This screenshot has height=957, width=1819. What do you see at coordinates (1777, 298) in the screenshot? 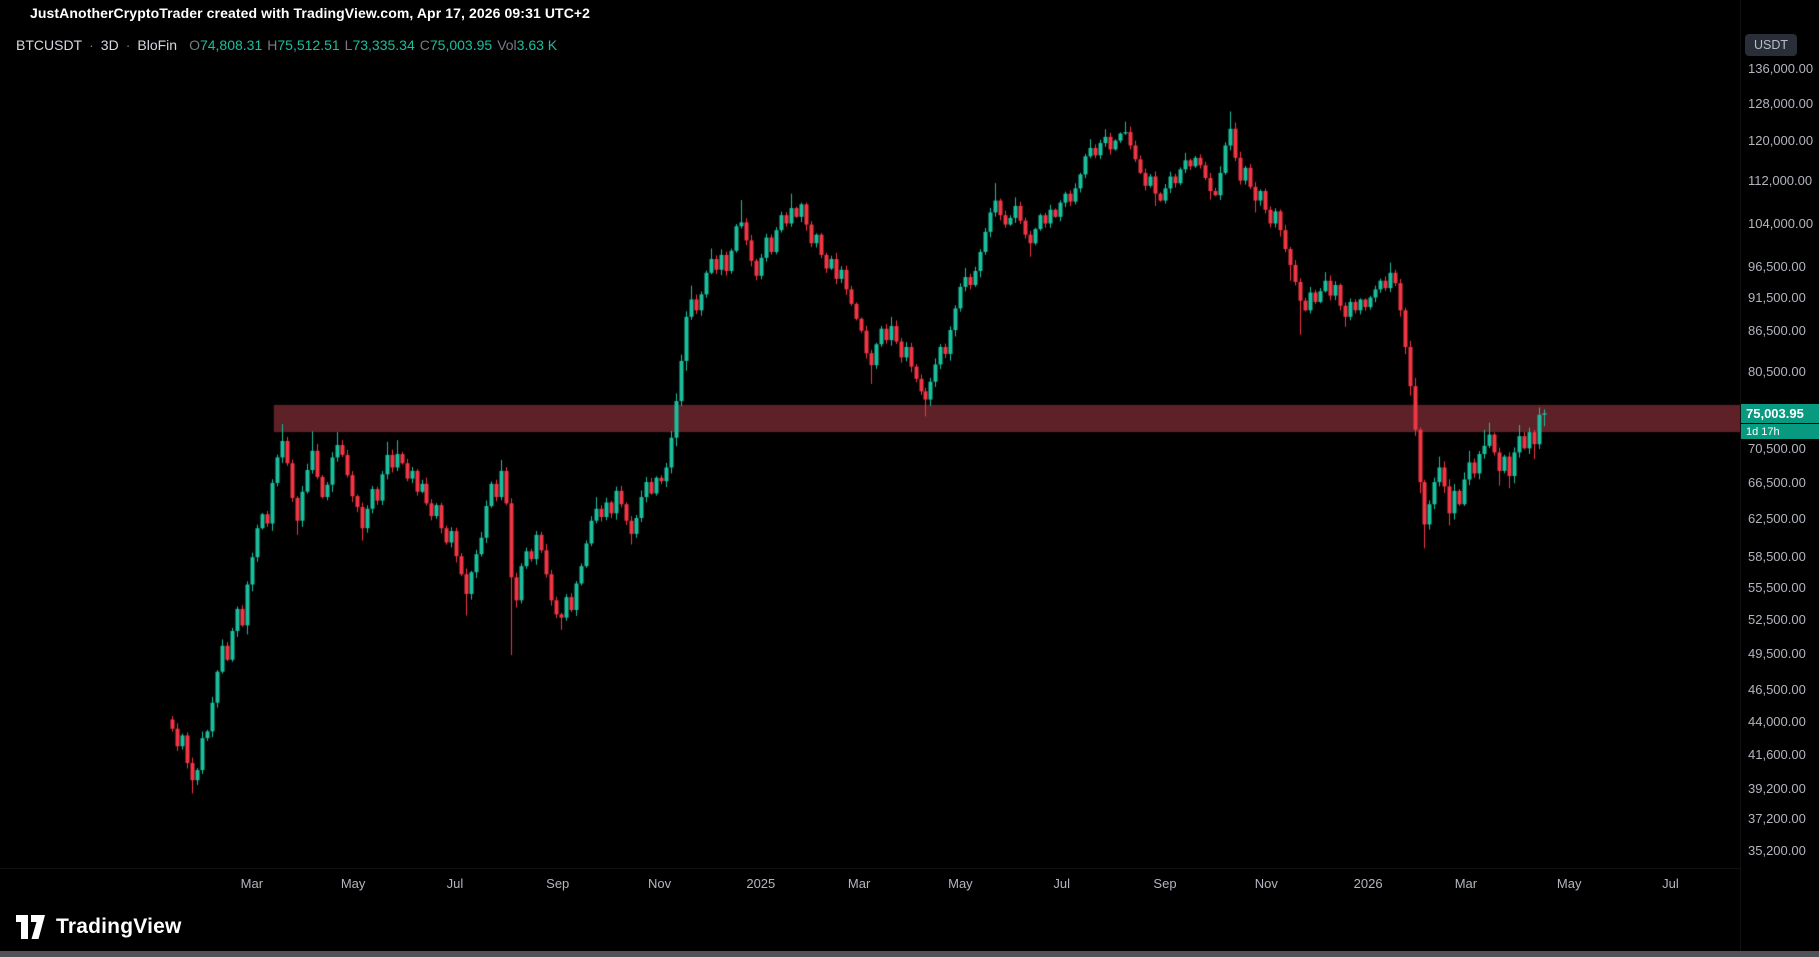
I see `price-tick-label: 91,500.00` at bounding box center [1777, 298].